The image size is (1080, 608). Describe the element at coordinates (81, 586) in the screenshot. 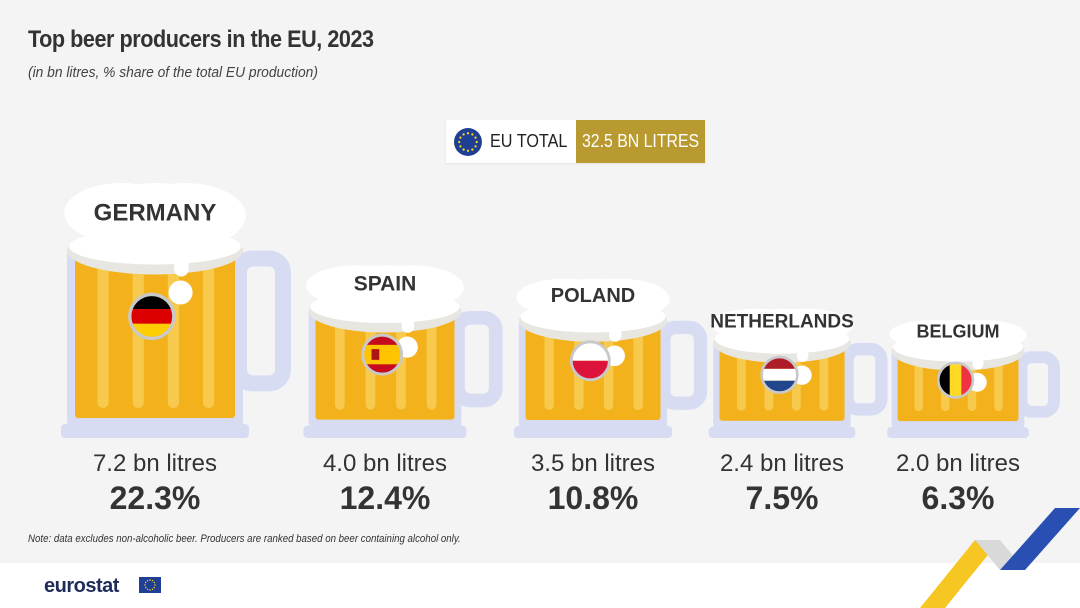

I see `eurostat-logo: eurostat` at that location.